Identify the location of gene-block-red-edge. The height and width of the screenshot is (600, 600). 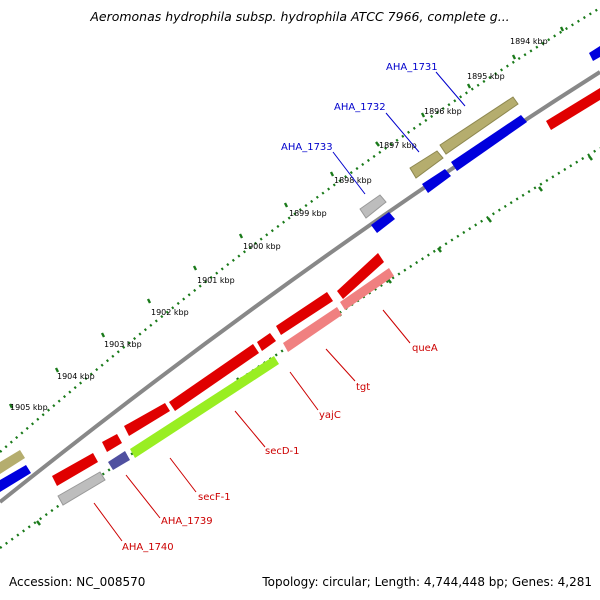
(573, 109).